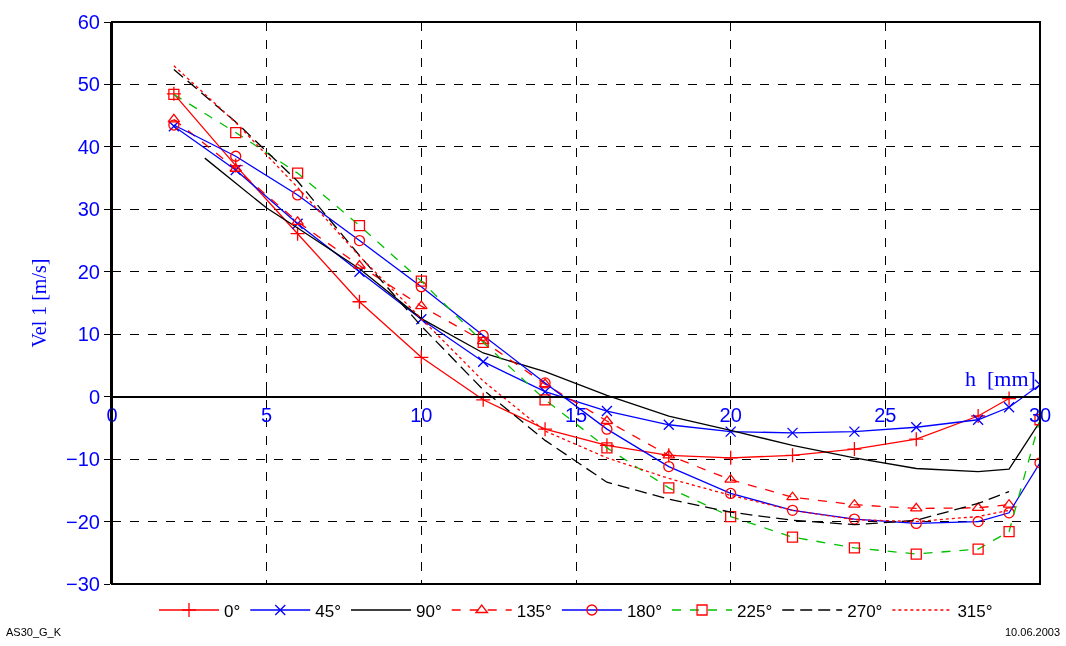  What do you see at coordinates (421, 414) in the screenshot?
I see `x-tick-label: 10` at bounding box center [421, 414].